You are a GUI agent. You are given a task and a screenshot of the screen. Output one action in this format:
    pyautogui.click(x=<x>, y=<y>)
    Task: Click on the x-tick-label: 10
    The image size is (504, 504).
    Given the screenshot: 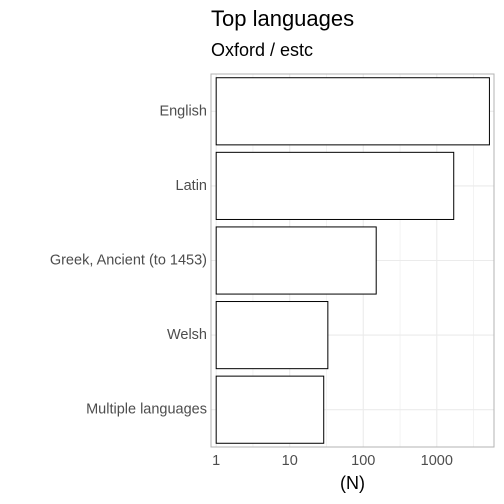 What is the action you would take?
    pyautogui.click(x=290, y=461)
    